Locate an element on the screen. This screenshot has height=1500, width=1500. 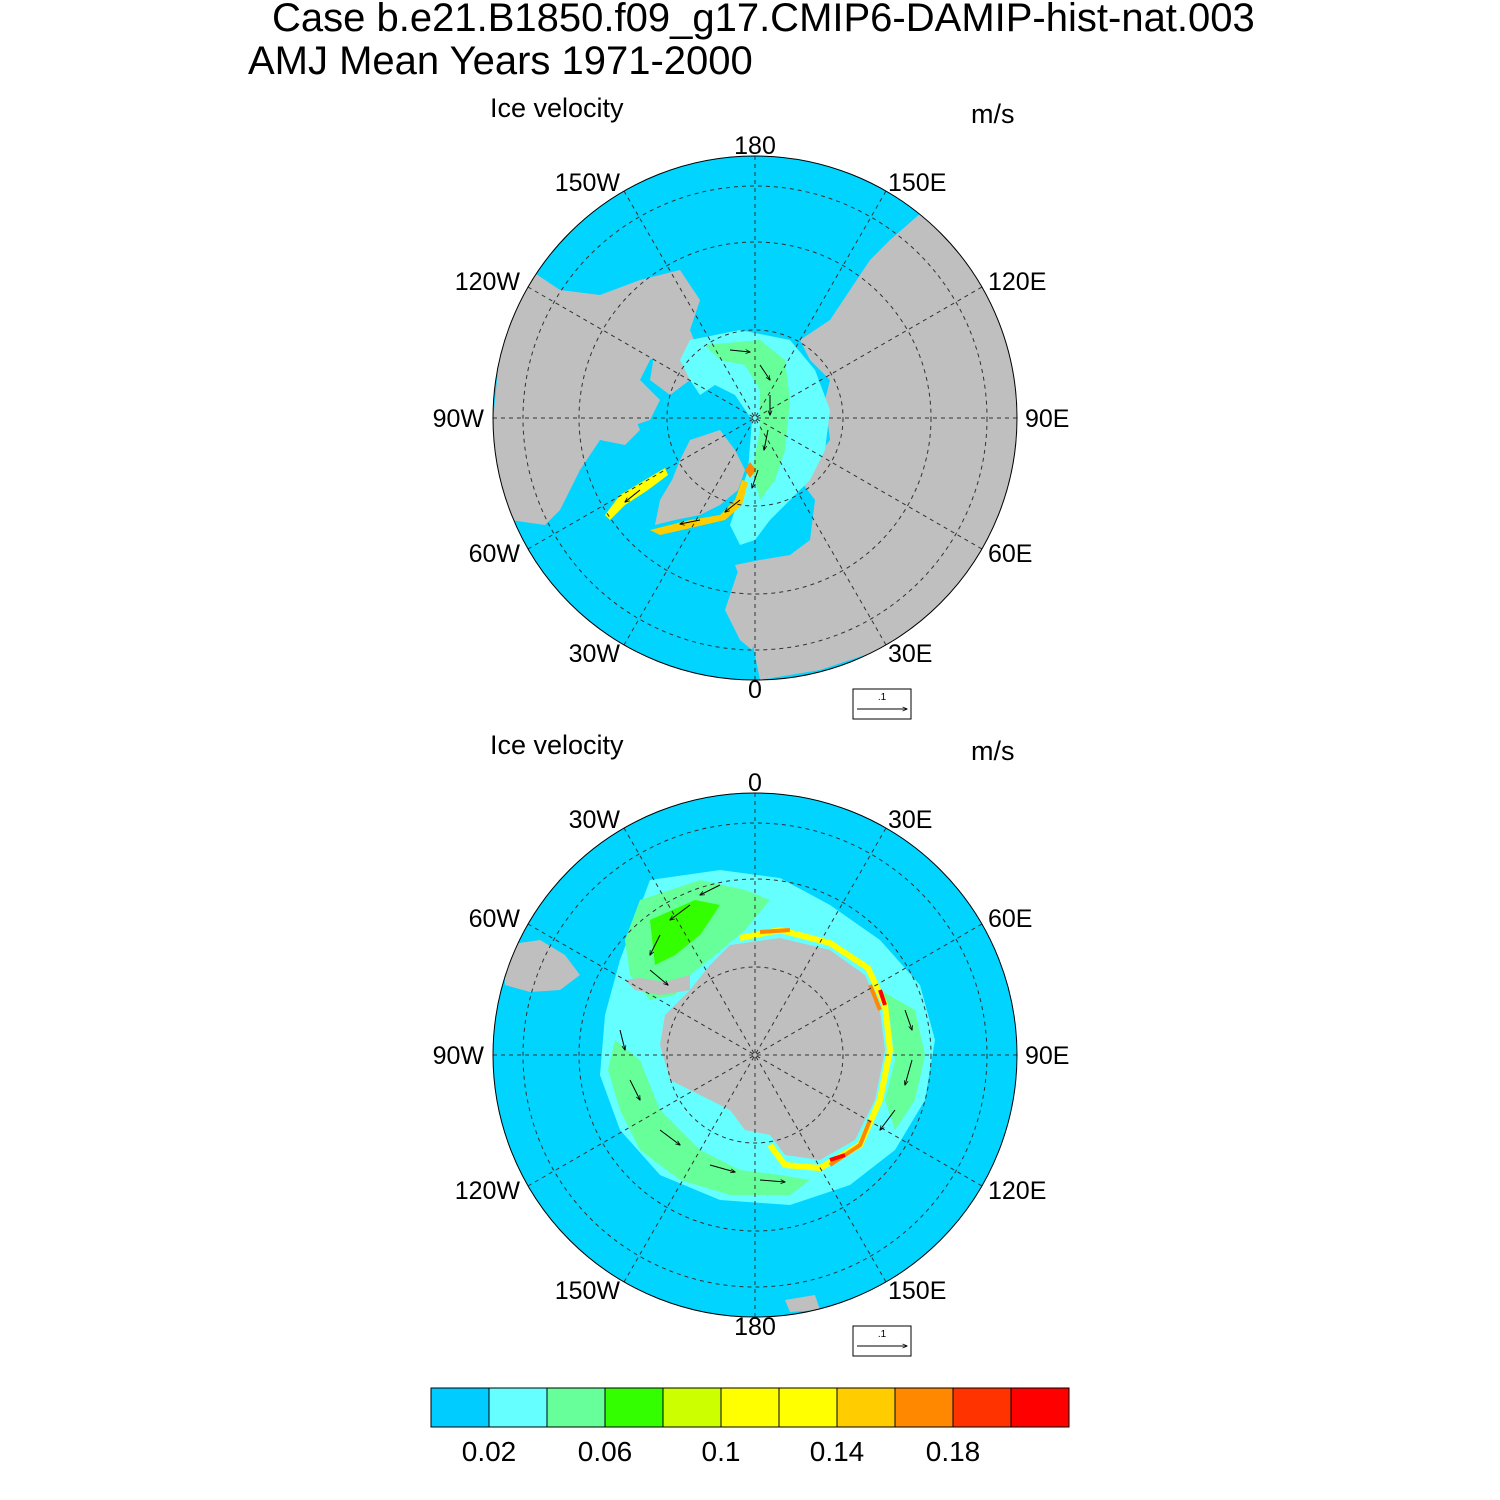
north-lon-label: 60E is located at coordinates (1010, 554).